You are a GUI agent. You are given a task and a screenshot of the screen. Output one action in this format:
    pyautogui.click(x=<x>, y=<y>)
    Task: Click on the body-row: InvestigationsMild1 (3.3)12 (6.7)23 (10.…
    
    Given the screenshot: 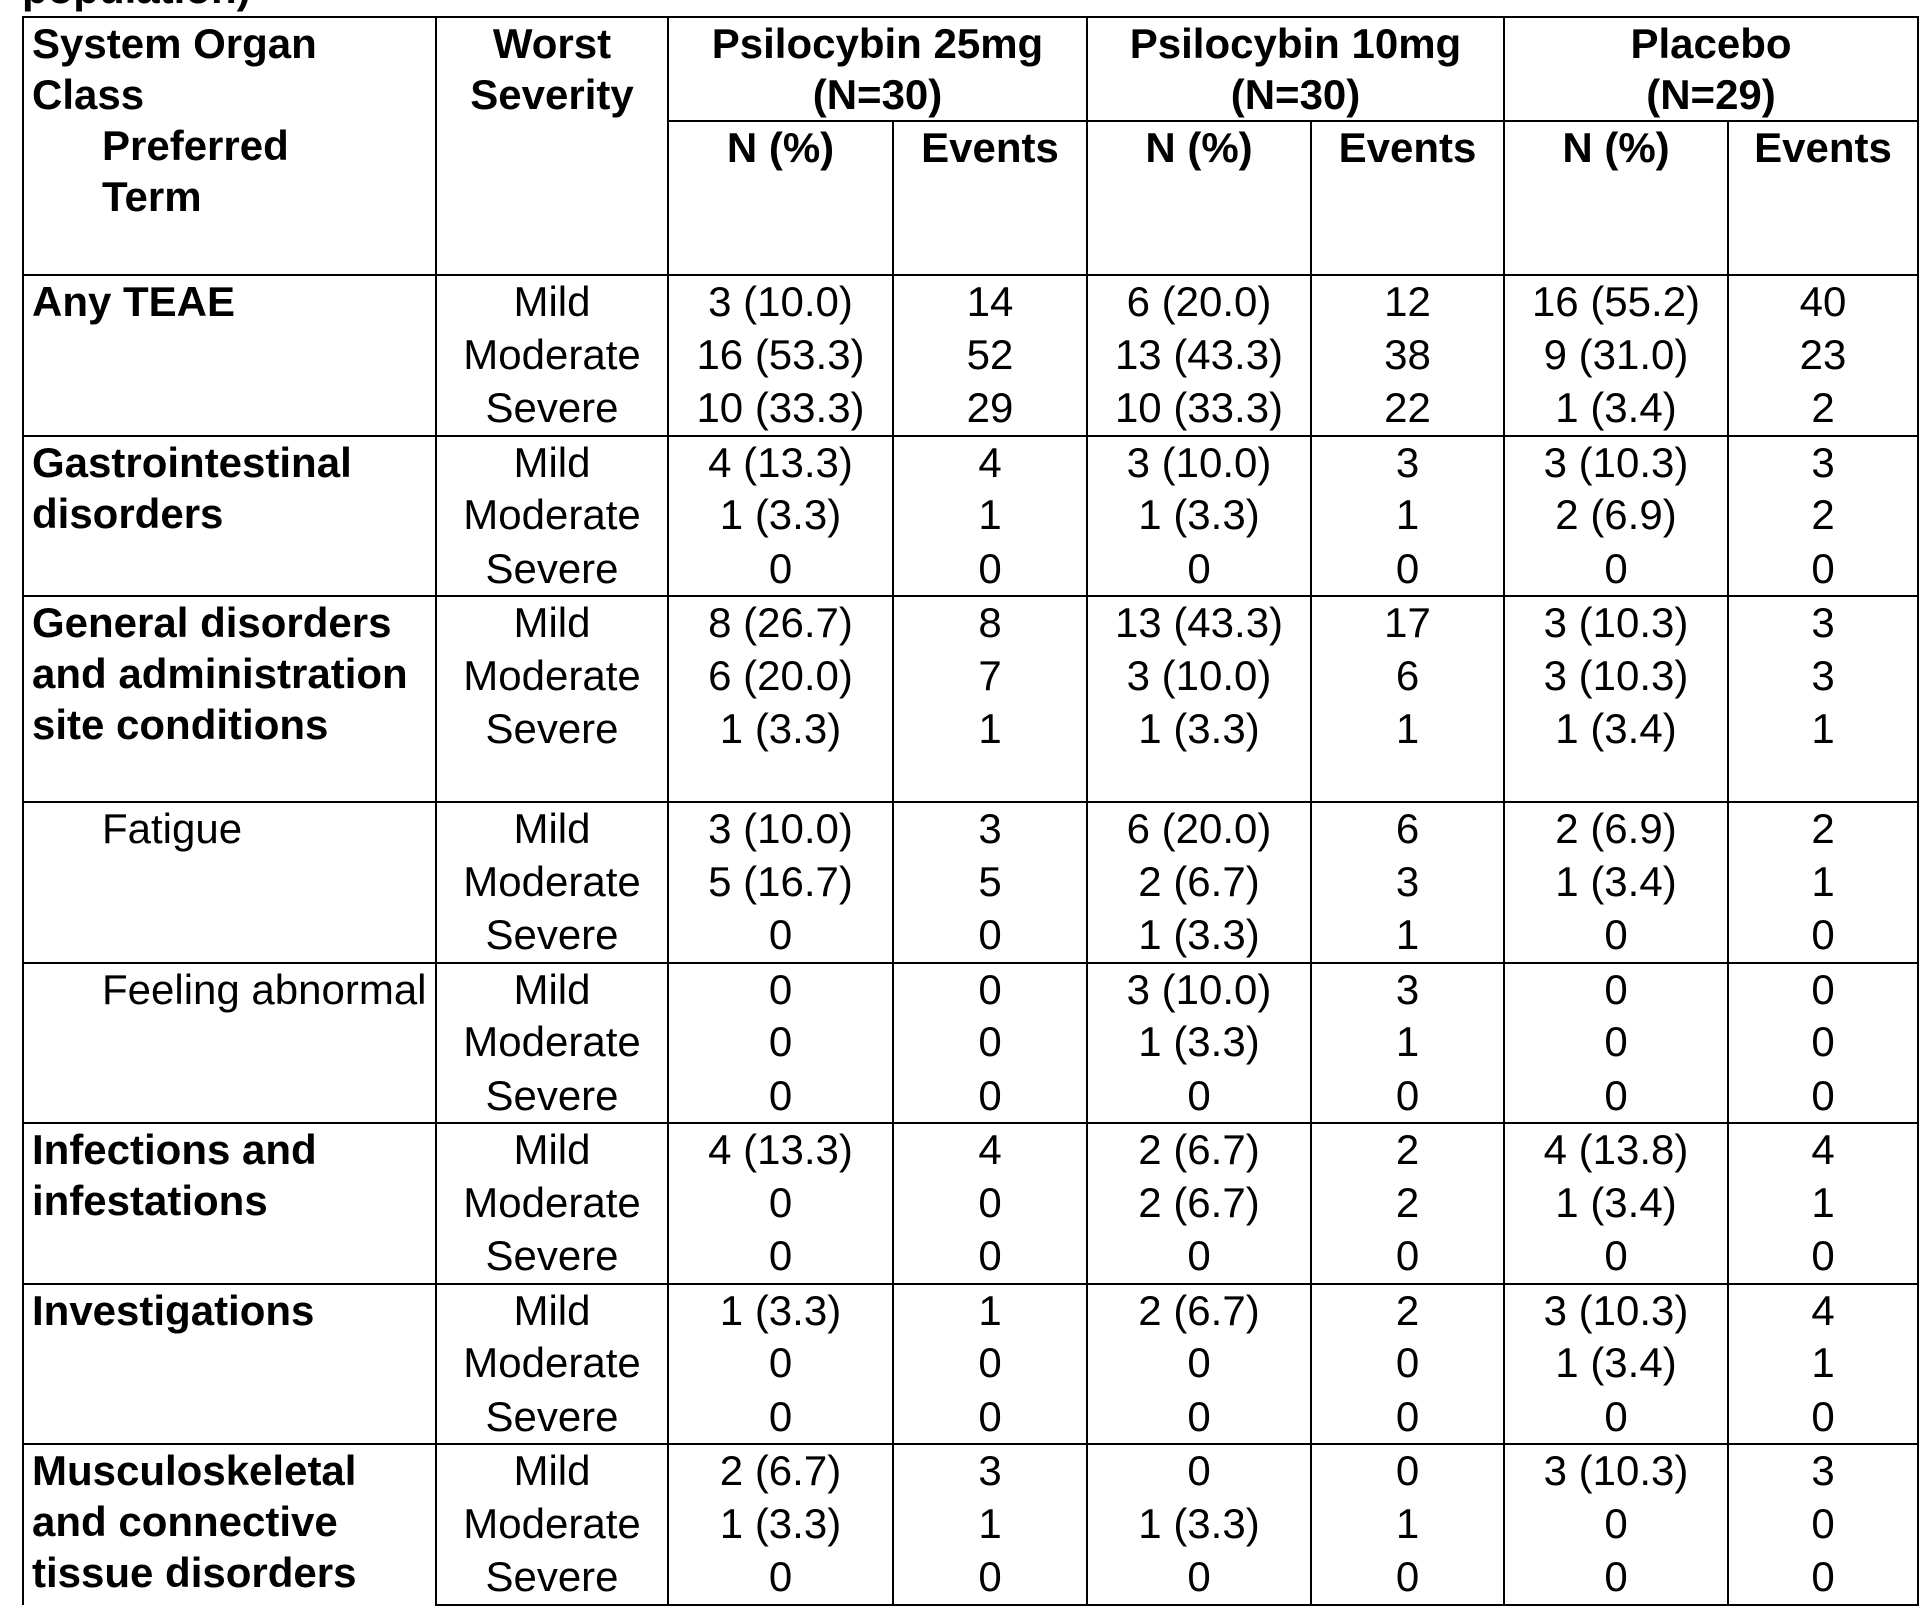 What is the action you would take?
    pyautogui.click(x=970, y=1311)
    